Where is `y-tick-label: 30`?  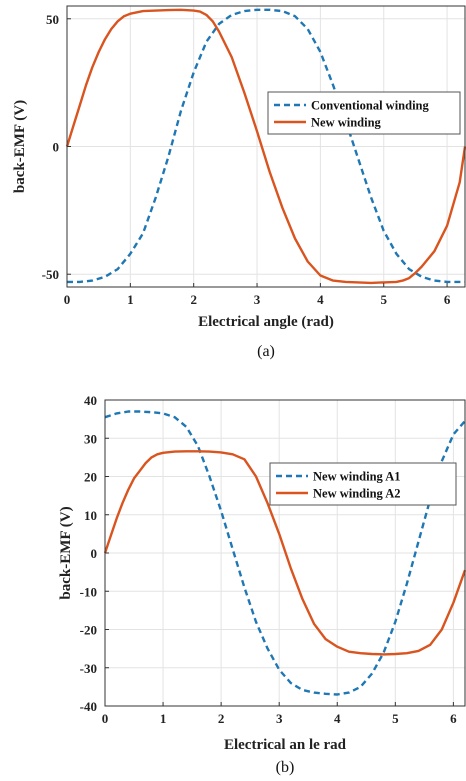
y-tick-label: 30 is located at coordinates (90, 438).